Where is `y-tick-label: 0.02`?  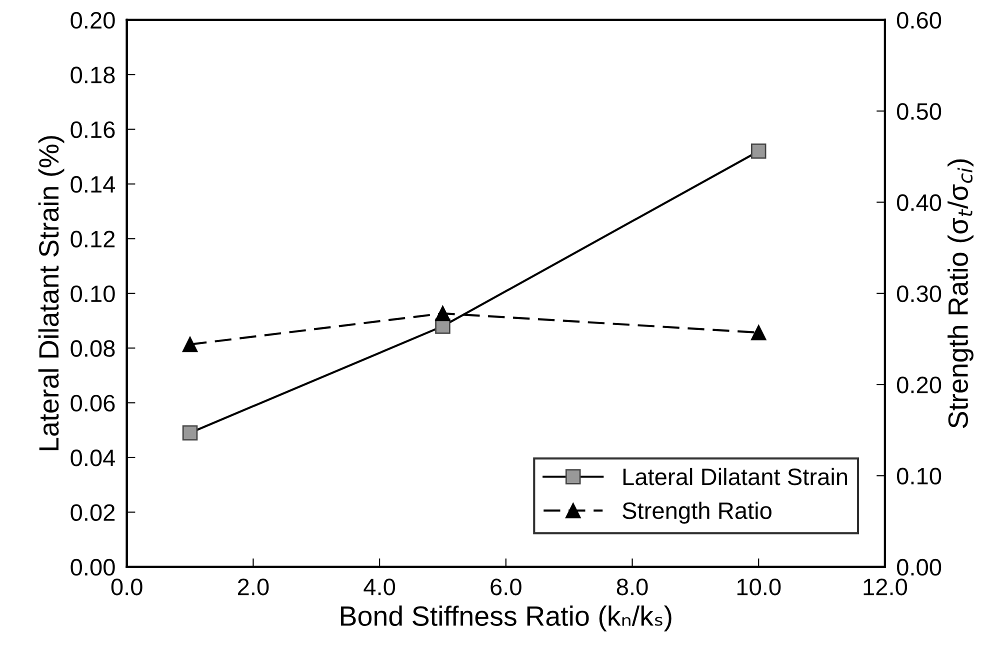 y-tick-label: 0.02 is located at coordinates (92, 512).